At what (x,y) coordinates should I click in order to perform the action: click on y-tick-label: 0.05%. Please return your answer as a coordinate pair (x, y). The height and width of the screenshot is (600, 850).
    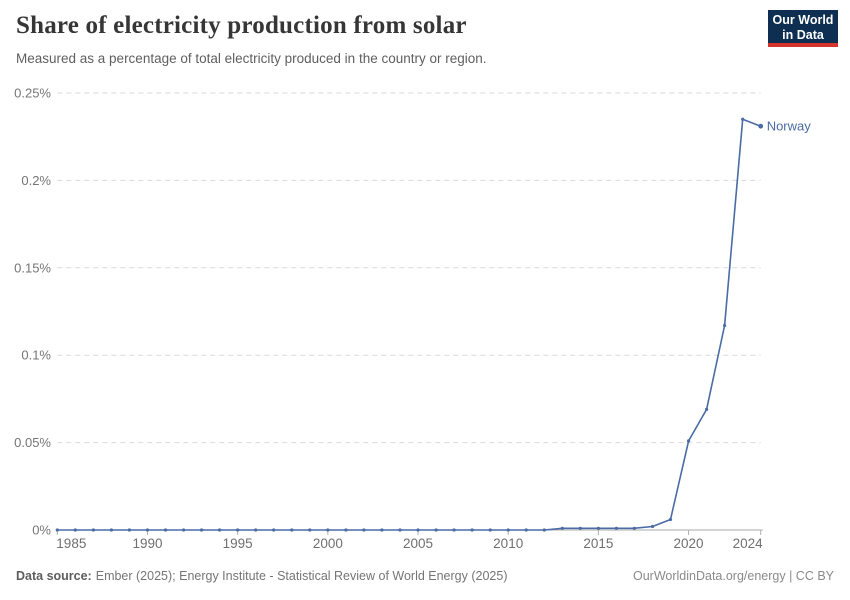
    Looking at the image, I should click on (32, 442).